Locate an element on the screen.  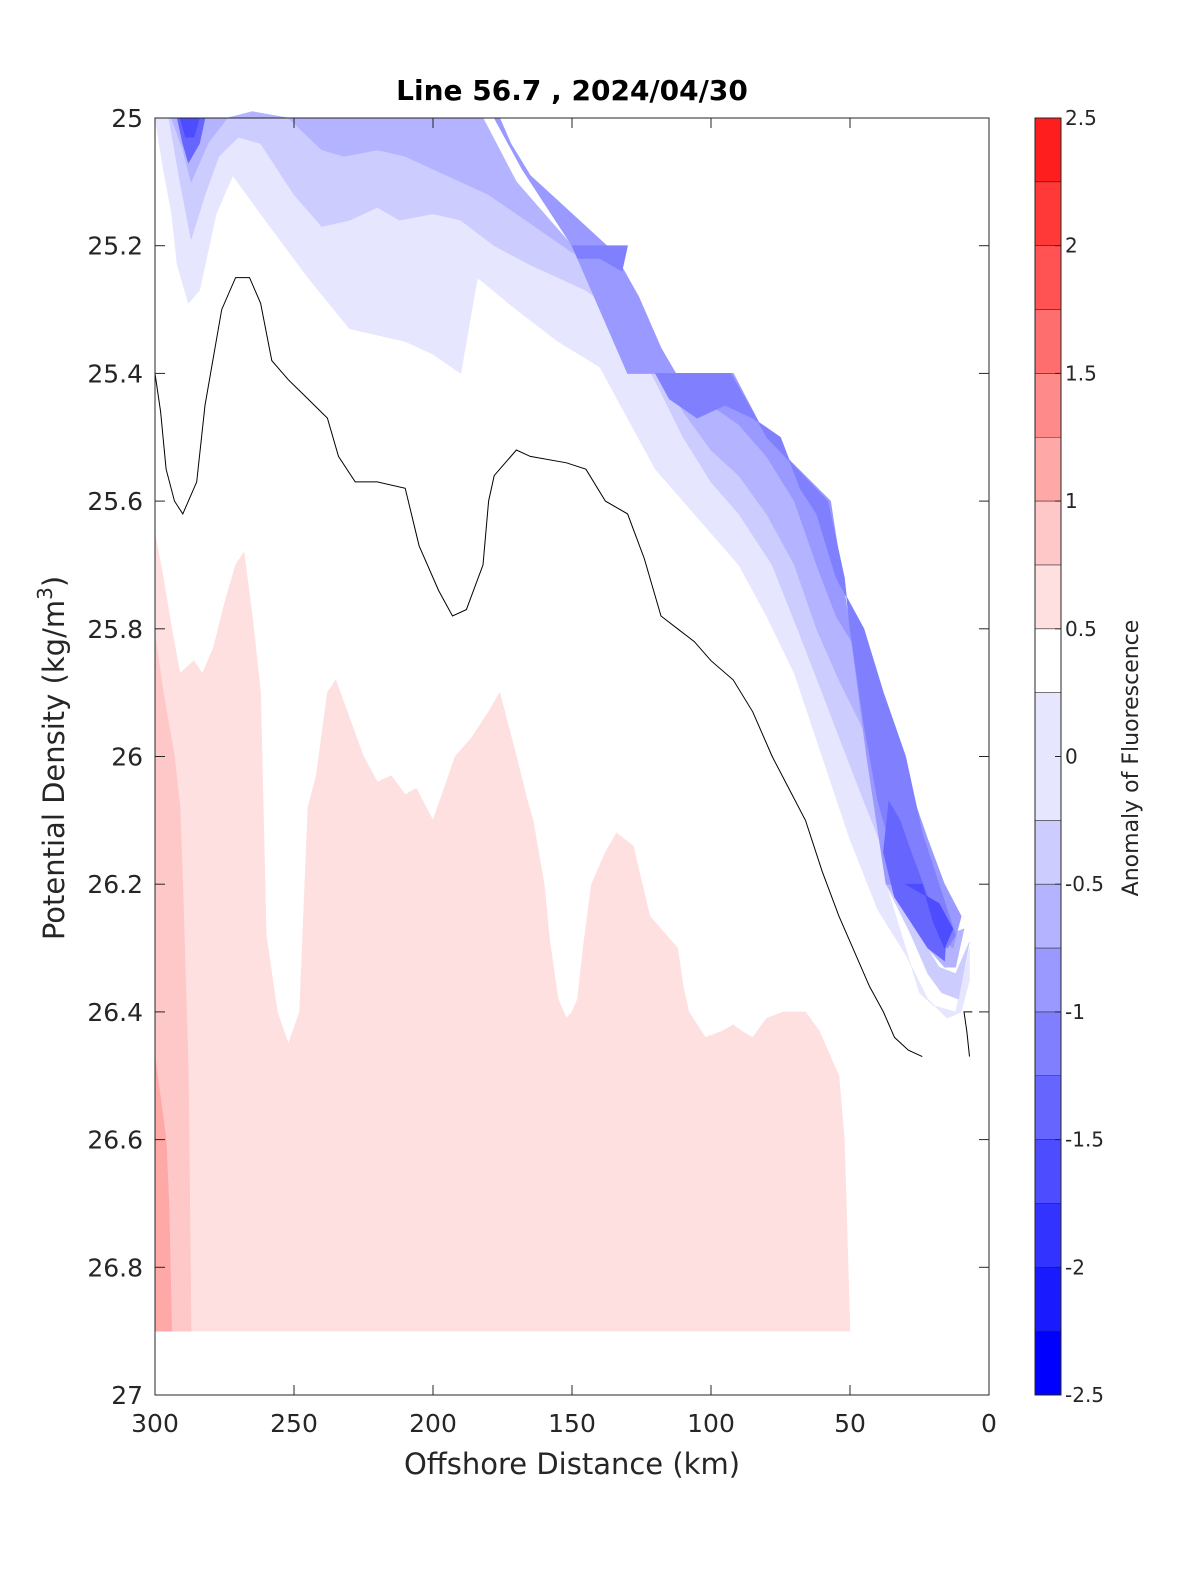
y-tick-label: 26.4 is located at coordinates (115, 1012).